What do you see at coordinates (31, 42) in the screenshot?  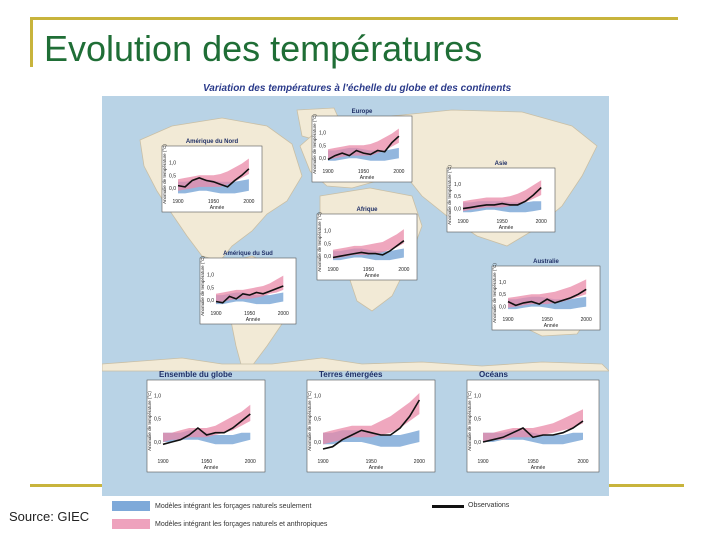 I see `frame-left-rule` at bounding box center [31, 42].